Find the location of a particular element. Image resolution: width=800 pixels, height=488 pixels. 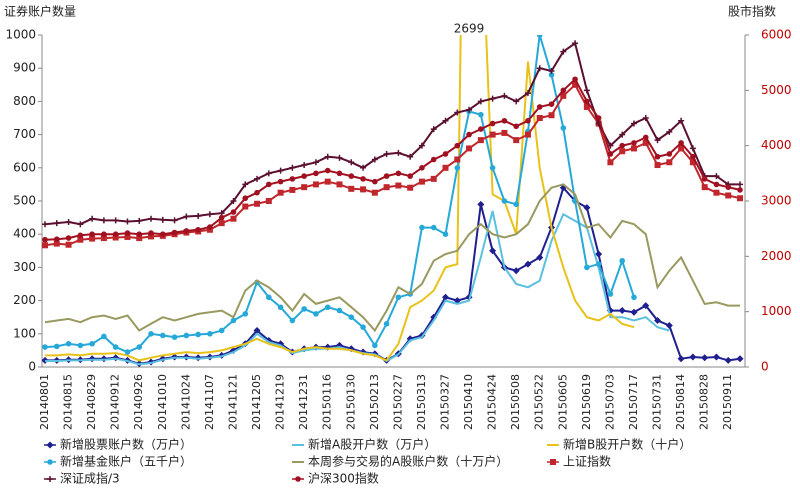

y2-tick-label: 3000 is located at coordinates (776, 201).